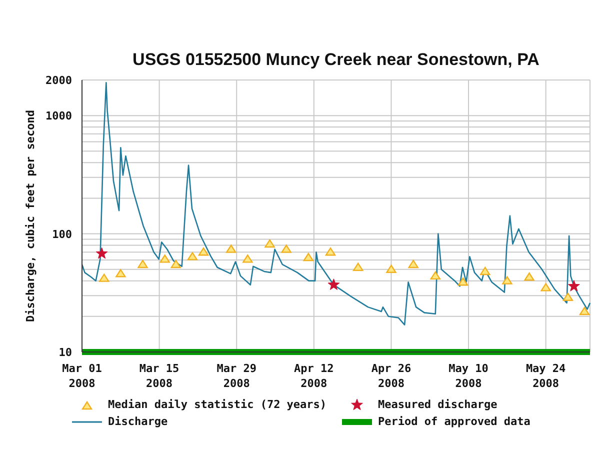 The height and width of the screenshot is (451, 605). What do you see at coordinates (65, 352) in the screenshot?
I see `y-tick-label: 10` at bounding box center [65, 352].